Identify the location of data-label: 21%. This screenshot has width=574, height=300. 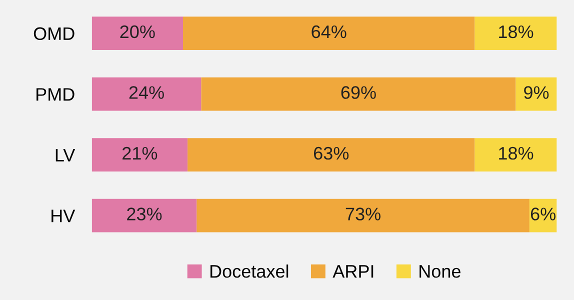
(140, 153).